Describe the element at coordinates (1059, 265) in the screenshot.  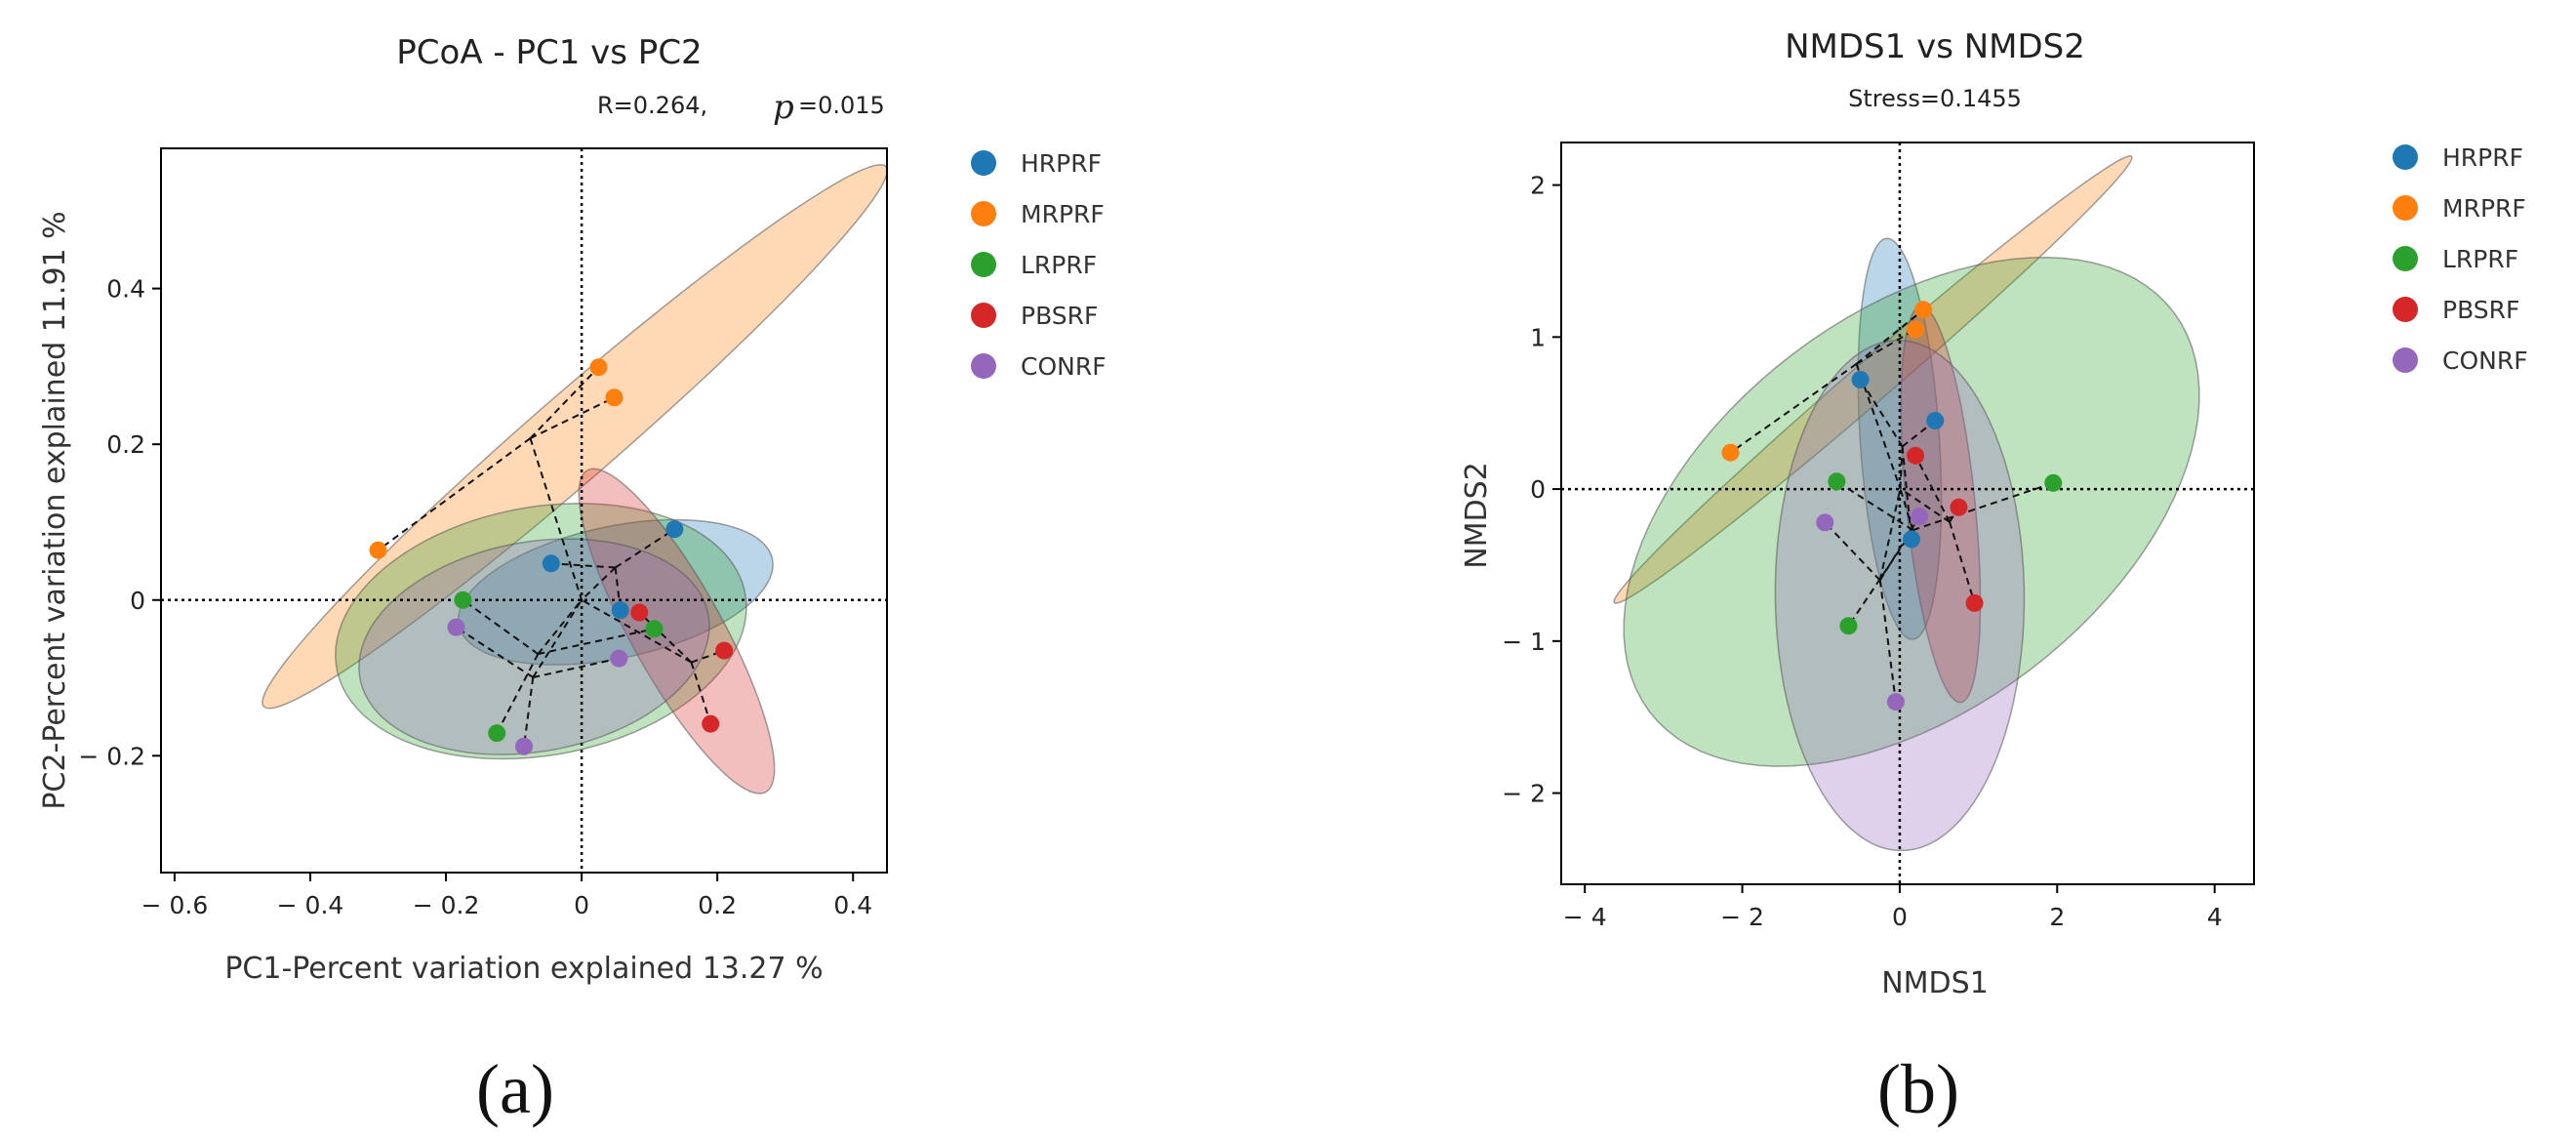
I see `legend-label: LRPRF` at that location.